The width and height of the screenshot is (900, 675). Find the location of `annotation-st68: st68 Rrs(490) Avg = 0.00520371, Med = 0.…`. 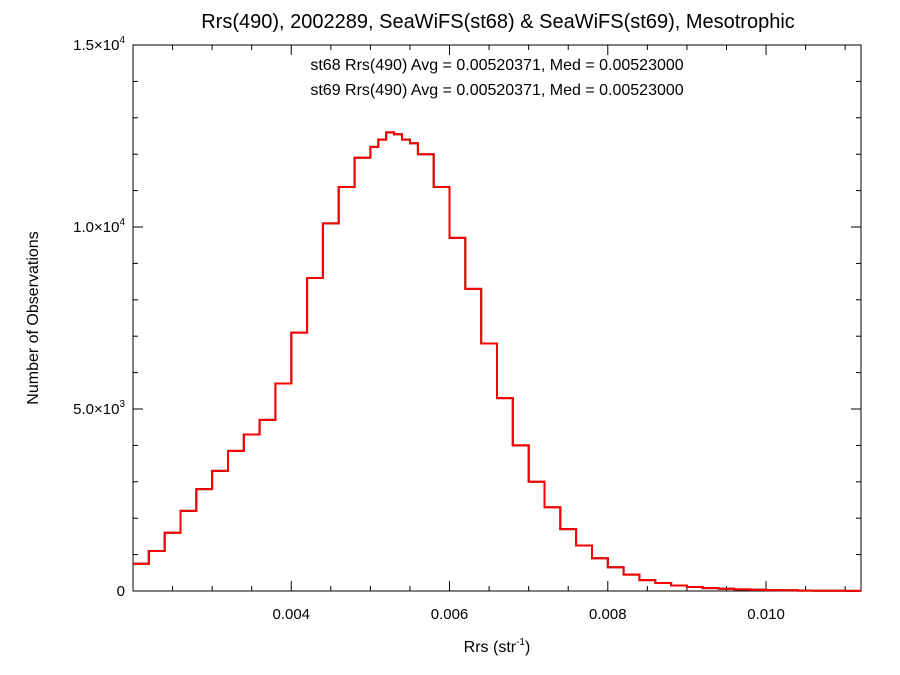

annotation-st68: st68 Rrs(490) Avg = 0.00520371, Med = 0.… is located at coordinates (496, 65).